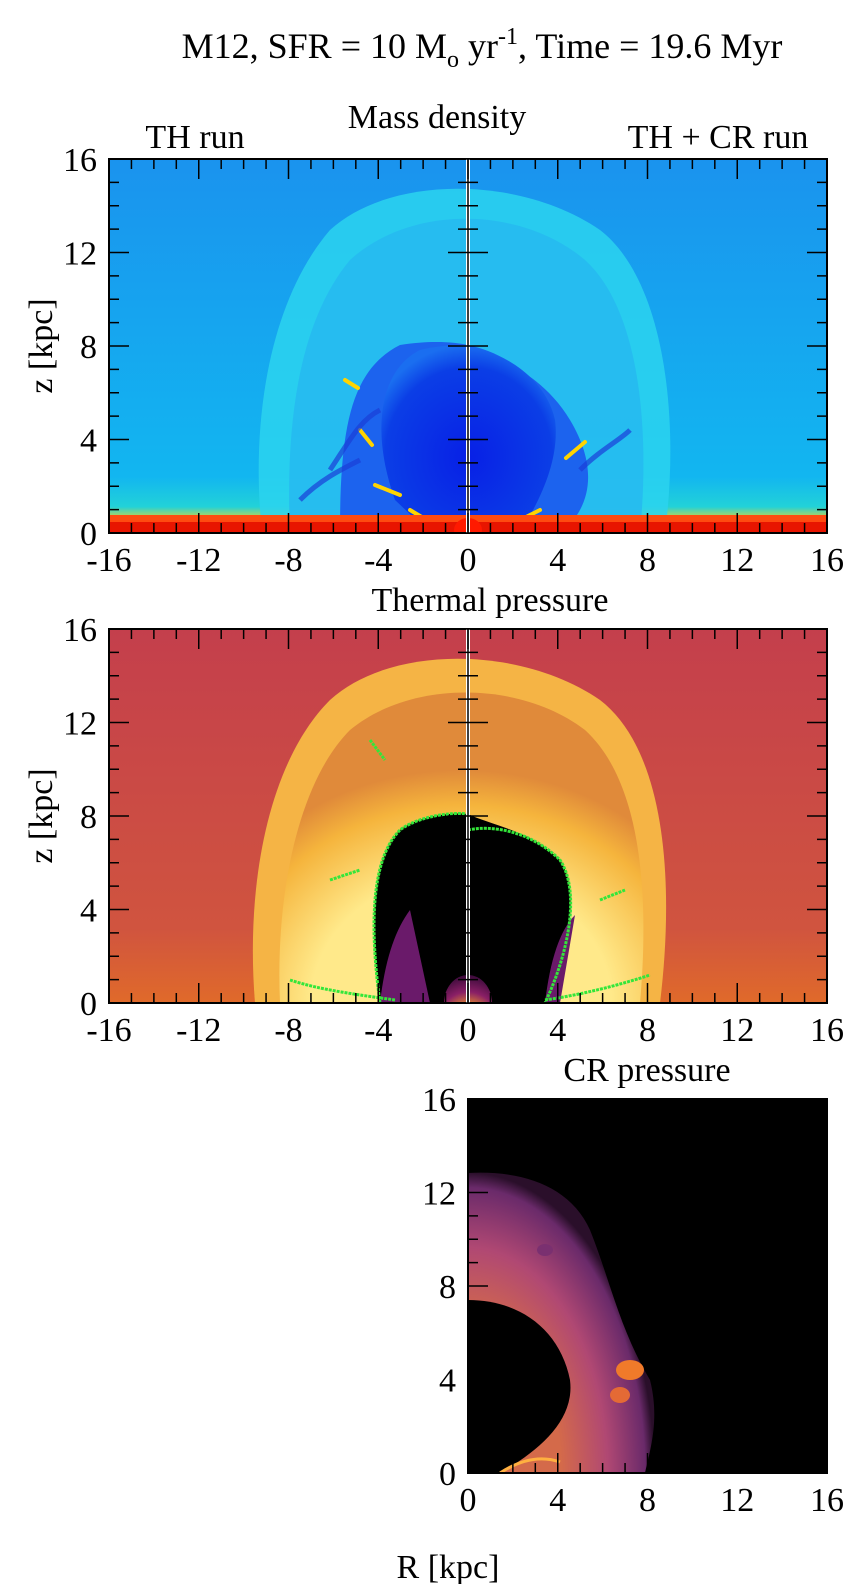 The image size is (865, 1584). What do you see at coordinates (437, 117) in the screenshot?
I see `mass-density-title: Mass density` at bounding box center [437, 117].